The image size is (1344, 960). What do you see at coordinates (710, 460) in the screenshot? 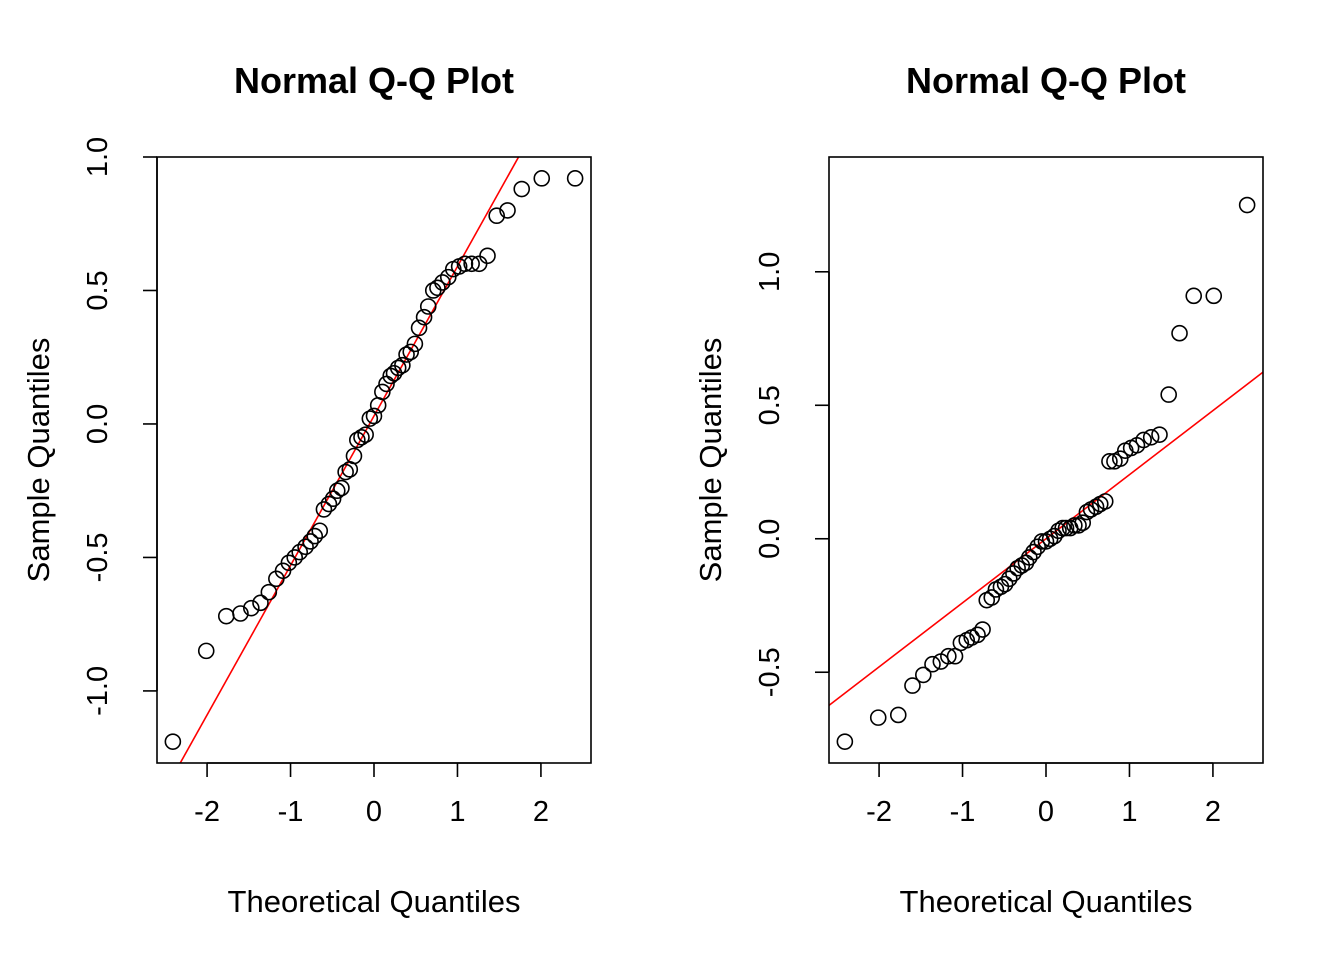
I see `right-y-axis-label: Sample Quantiles` at bounding box center [710, 460].